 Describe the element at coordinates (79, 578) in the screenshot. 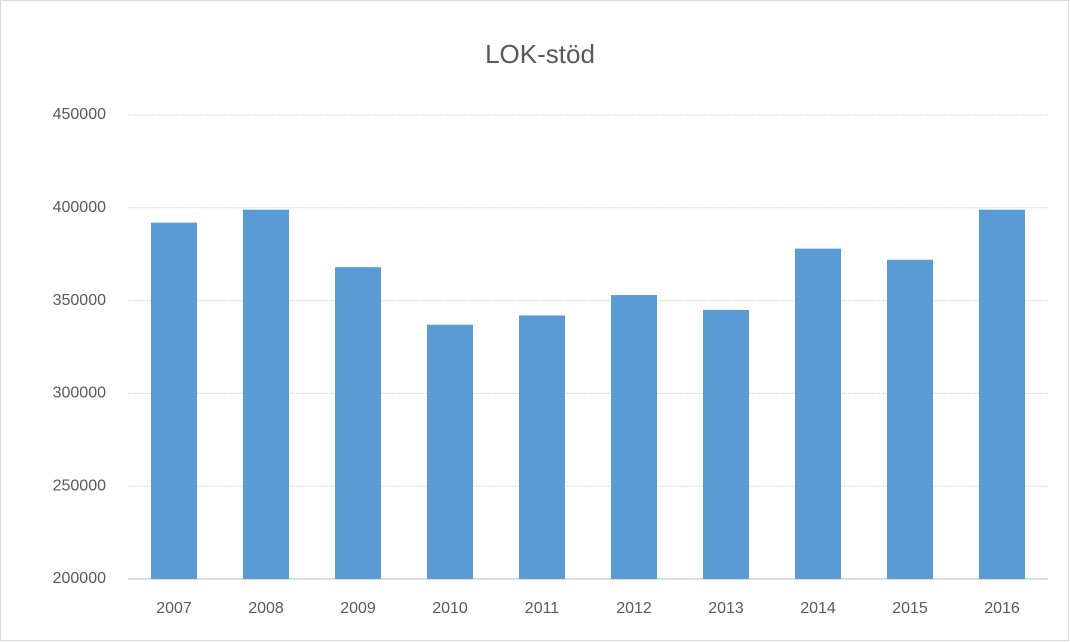

I see `y-tick-label: 200000` at that location.